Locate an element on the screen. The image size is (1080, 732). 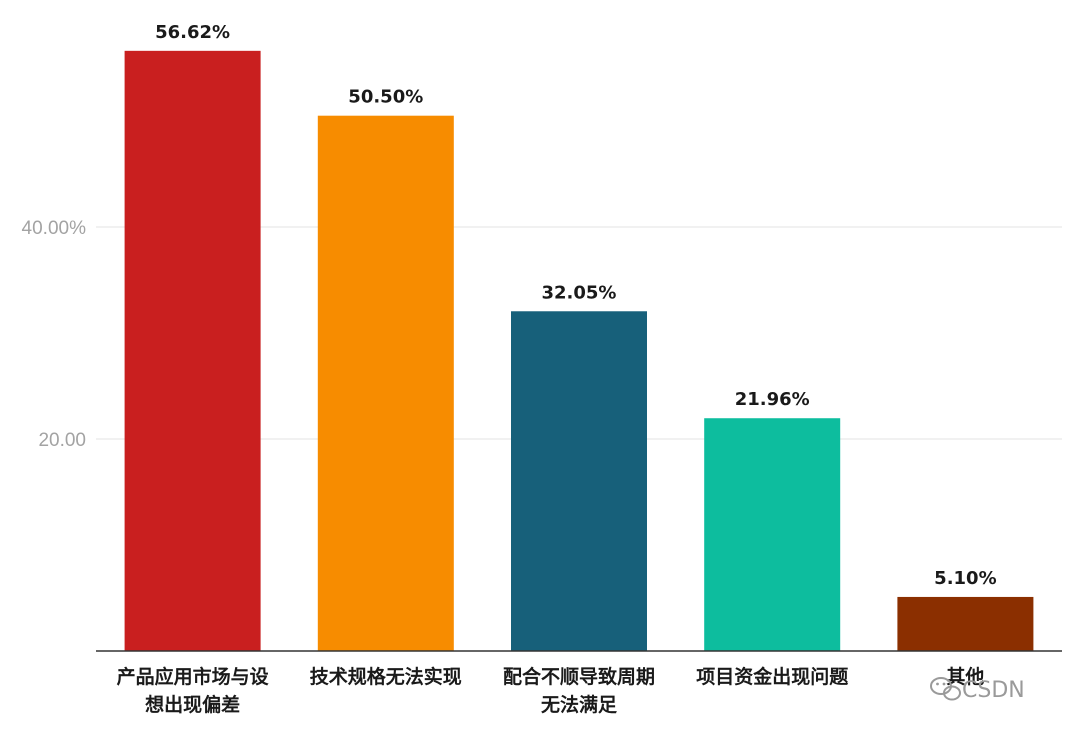
wechat-icon is located at coordinates (945, 689).